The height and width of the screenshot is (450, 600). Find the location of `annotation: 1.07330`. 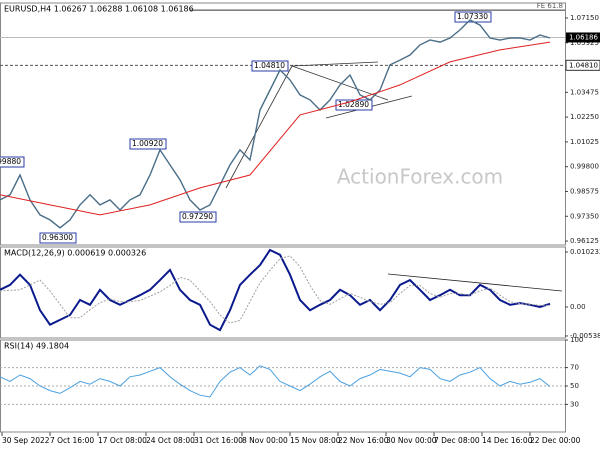

annotation: 1.07330 is located at coordinates (472, 16).